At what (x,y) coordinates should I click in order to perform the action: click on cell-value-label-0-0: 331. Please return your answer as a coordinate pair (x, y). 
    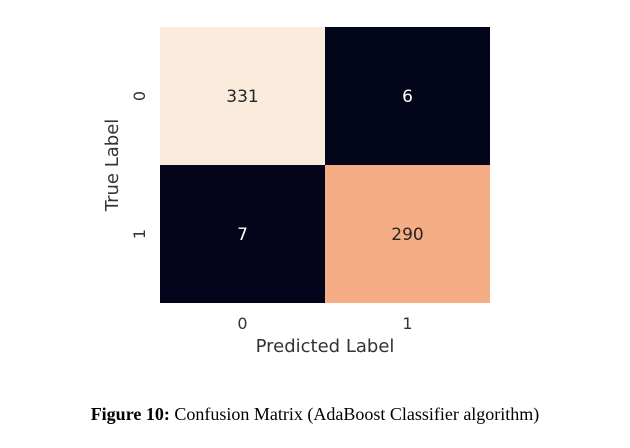
    Looking at the image, I should click on (242, 97).